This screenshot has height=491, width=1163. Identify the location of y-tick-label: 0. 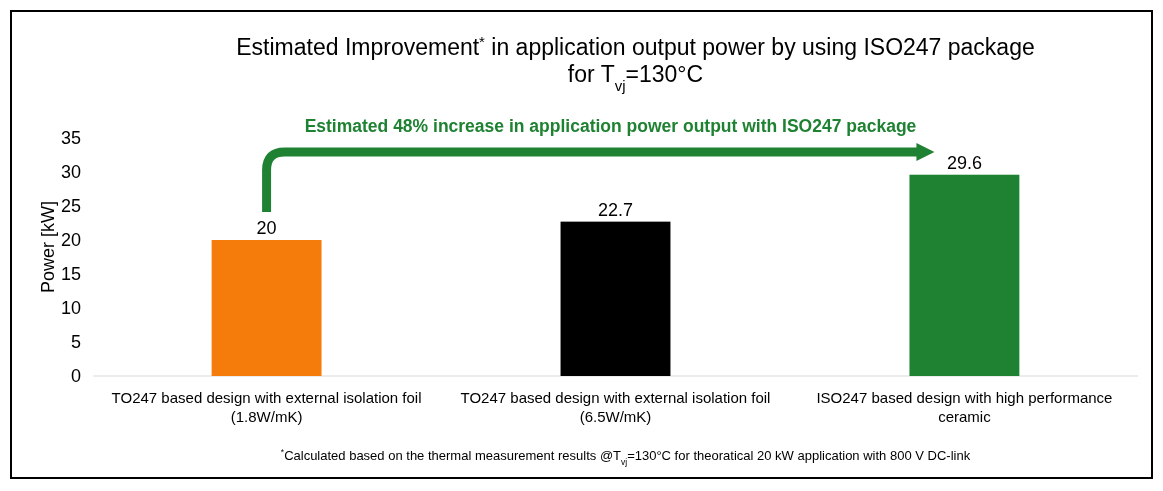
(75, 376).